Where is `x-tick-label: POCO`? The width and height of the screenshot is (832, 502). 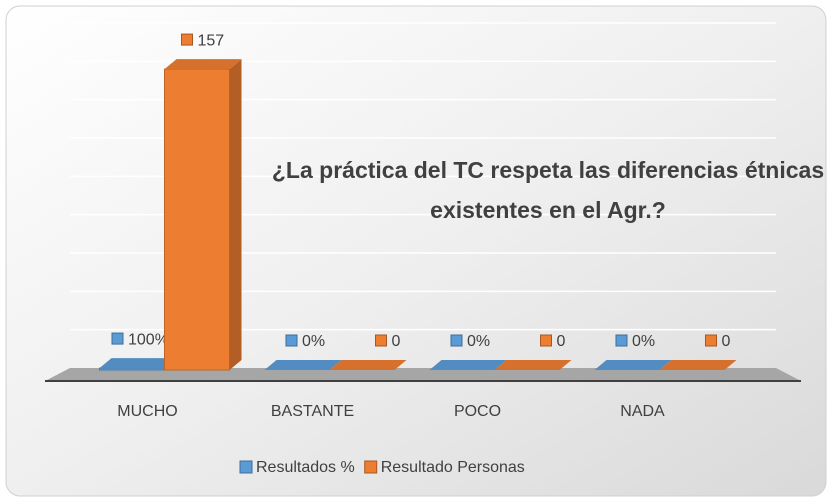 x-tick-label: POCO is located at coordinates (477, 411).